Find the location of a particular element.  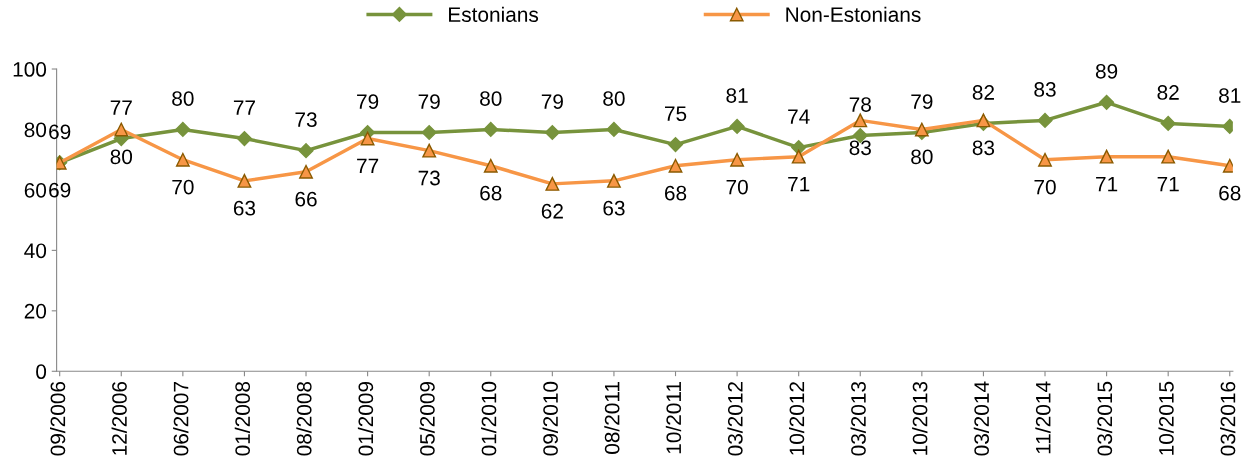

x-tick-label: 12/2006 is located at coordinates (119, 418).